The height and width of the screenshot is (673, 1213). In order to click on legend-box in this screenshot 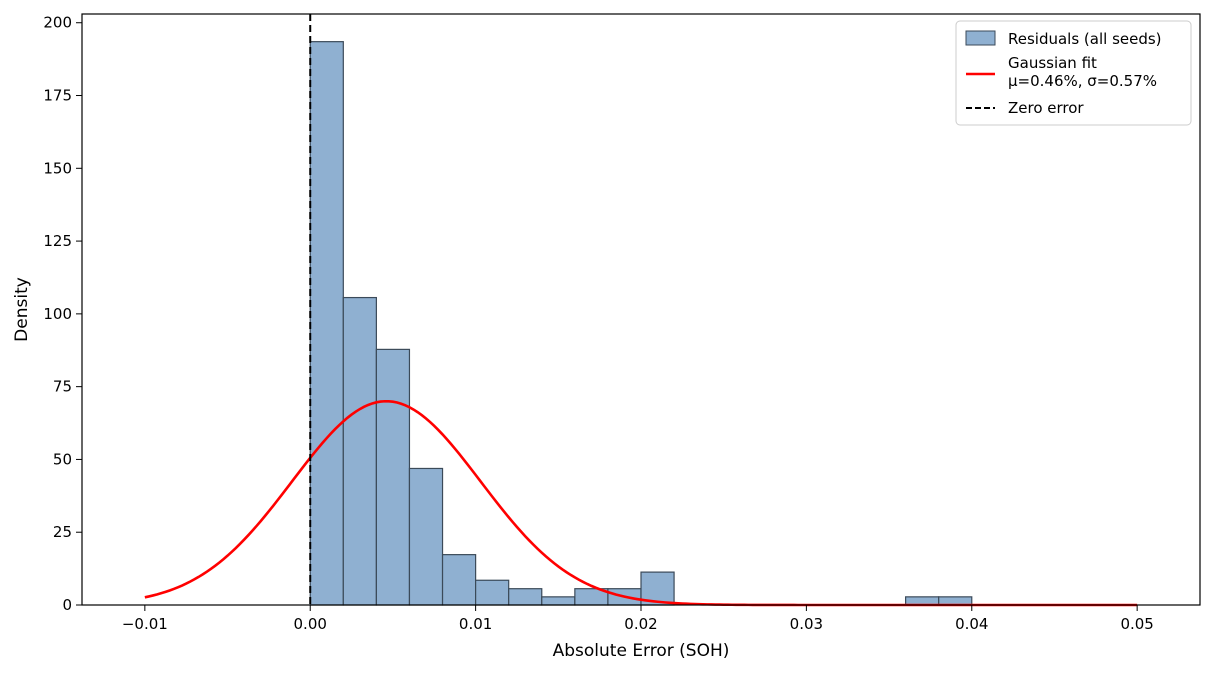, I will do `click(1073, 73)`.